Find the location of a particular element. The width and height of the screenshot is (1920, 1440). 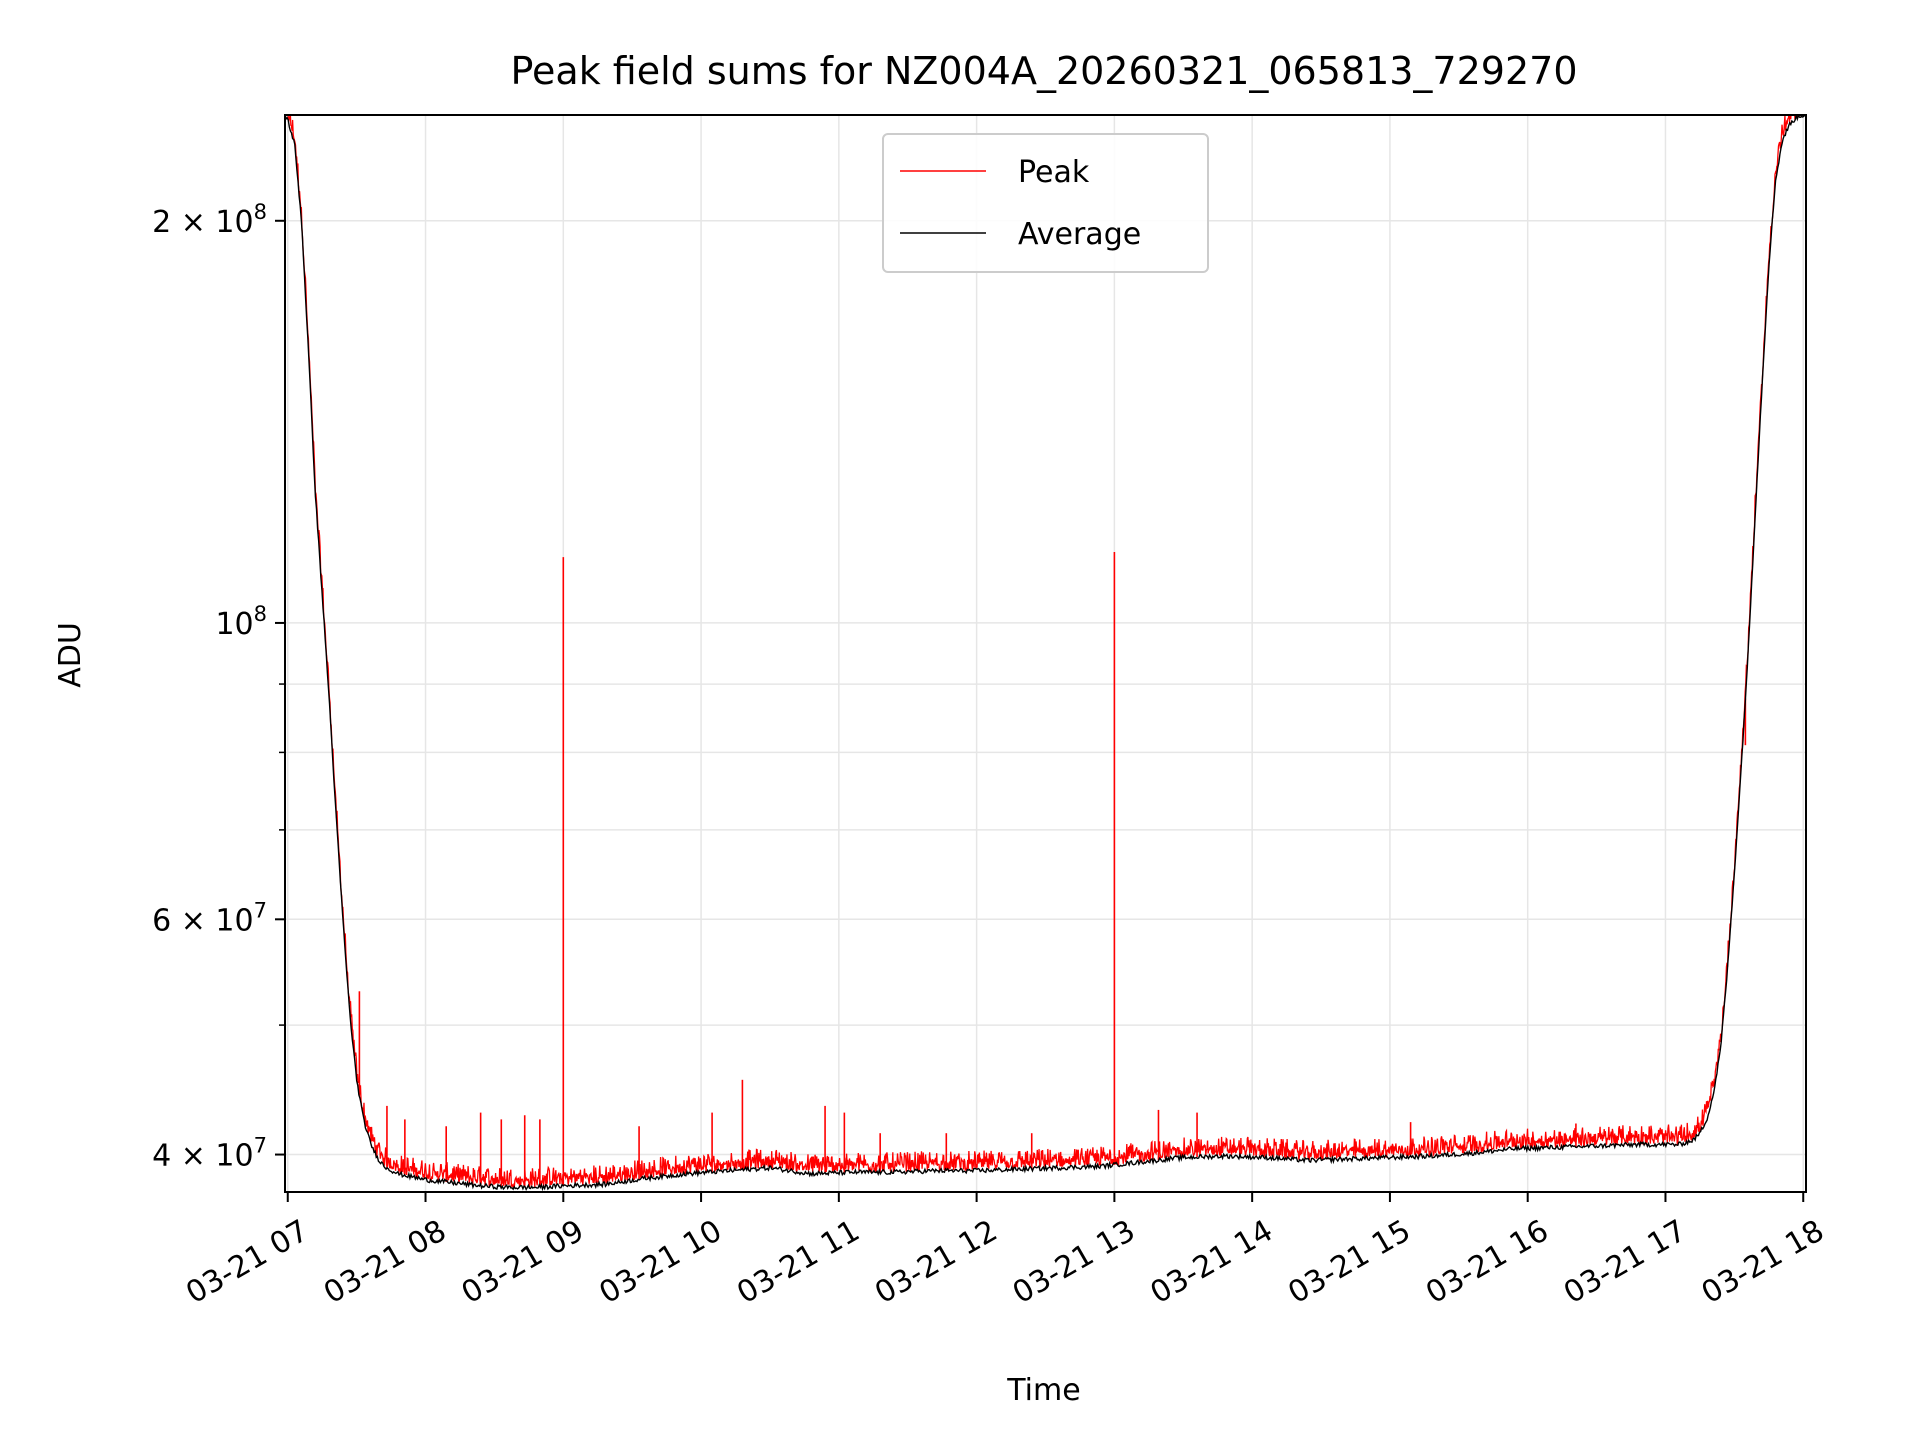

legend-label-peak: Peak is located at coordinates (1054, 172).